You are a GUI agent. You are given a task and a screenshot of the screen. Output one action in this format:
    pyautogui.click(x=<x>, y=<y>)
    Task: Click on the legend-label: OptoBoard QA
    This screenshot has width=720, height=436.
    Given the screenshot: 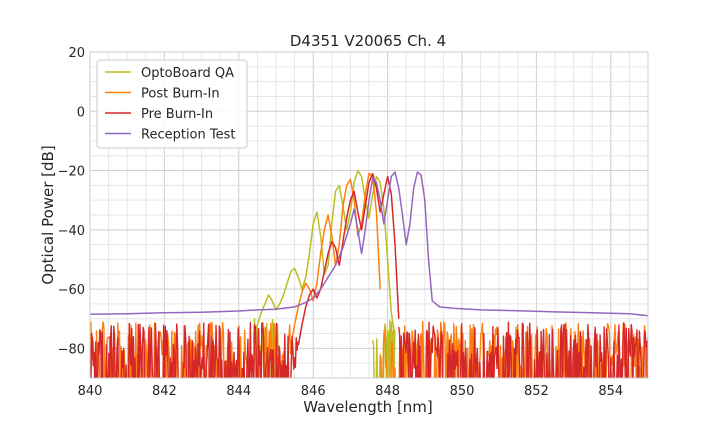 What is the action you would take?
    pyautogui.click(x=187, y=73)
    